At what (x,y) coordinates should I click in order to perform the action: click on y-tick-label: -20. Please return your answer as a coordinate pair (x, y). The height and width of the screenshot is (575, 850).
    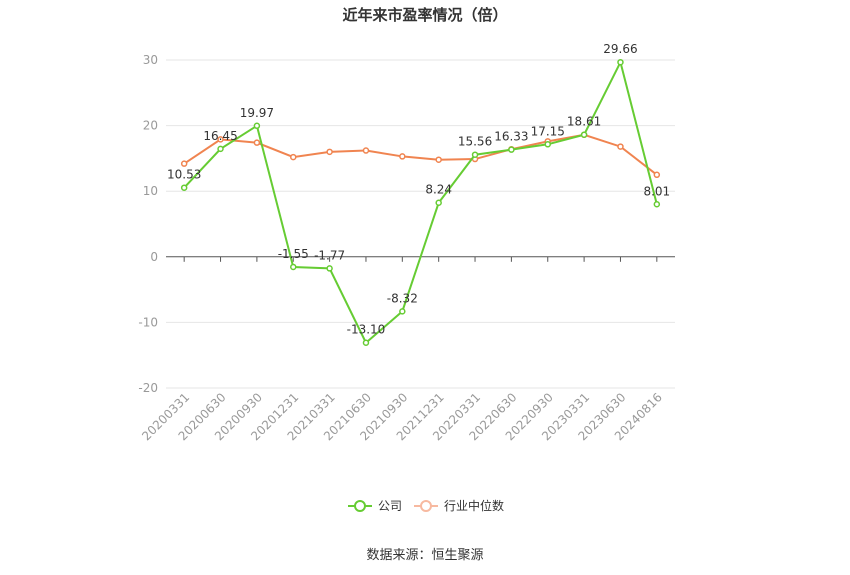
    Looking at the image, I should click on (148, 388).